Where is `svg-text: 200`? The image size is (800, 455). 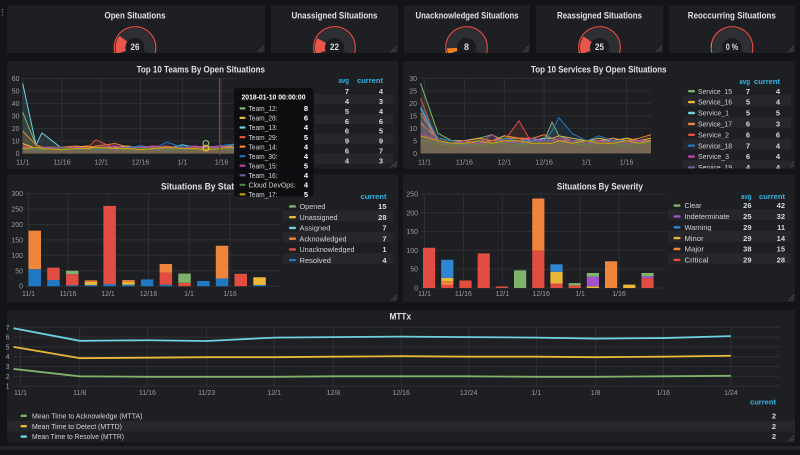
svg-text: 200 is located at coordinates (412, 213).